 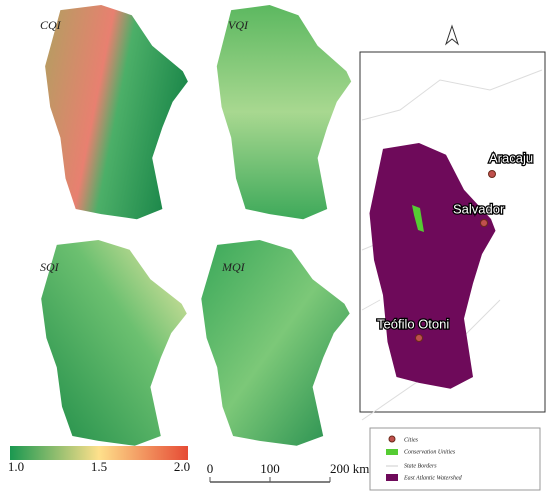 I want to click on colorbar, so click(x=99, y=453).